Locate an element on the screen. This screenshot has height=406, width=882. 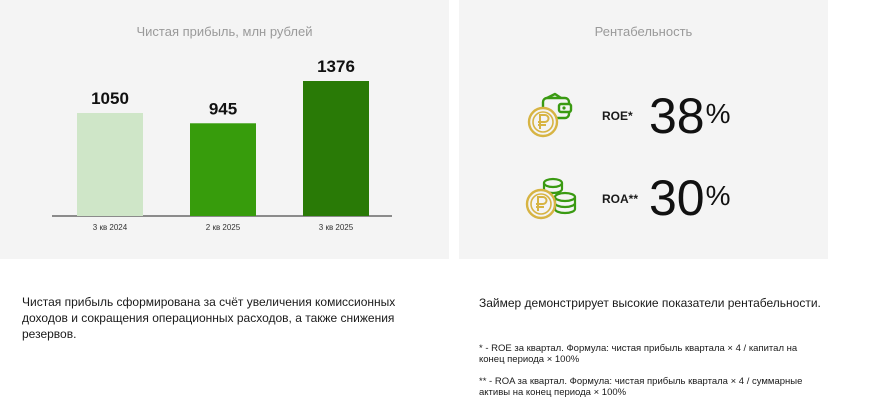
bar-value-label-2: 945 is located at coordinates (223, 108).